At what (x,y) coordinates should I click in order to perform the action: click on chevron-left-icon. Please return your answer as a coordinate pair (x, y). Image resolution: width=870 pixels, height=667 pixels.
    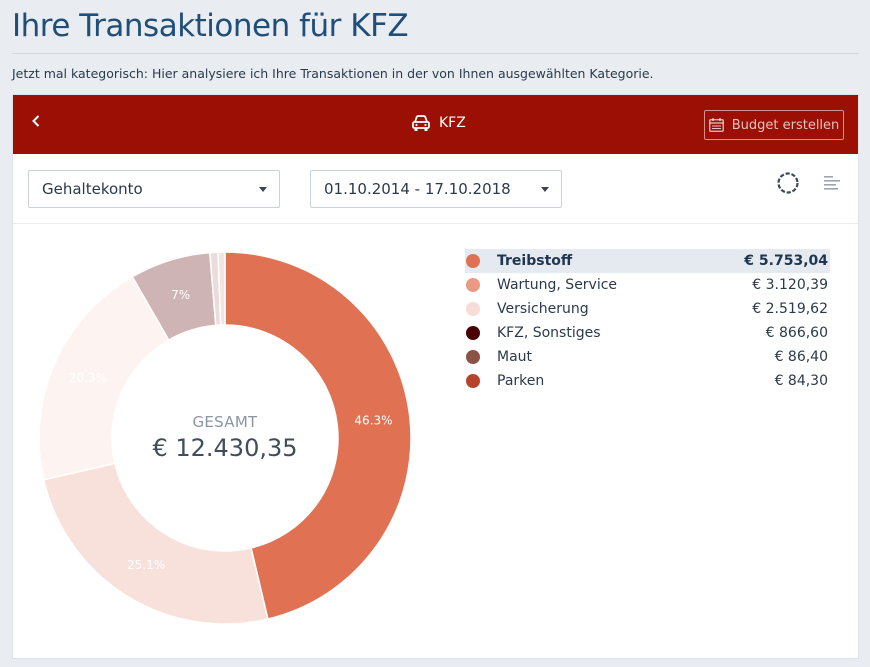
    Looking at the image, I should click on (36, 121).